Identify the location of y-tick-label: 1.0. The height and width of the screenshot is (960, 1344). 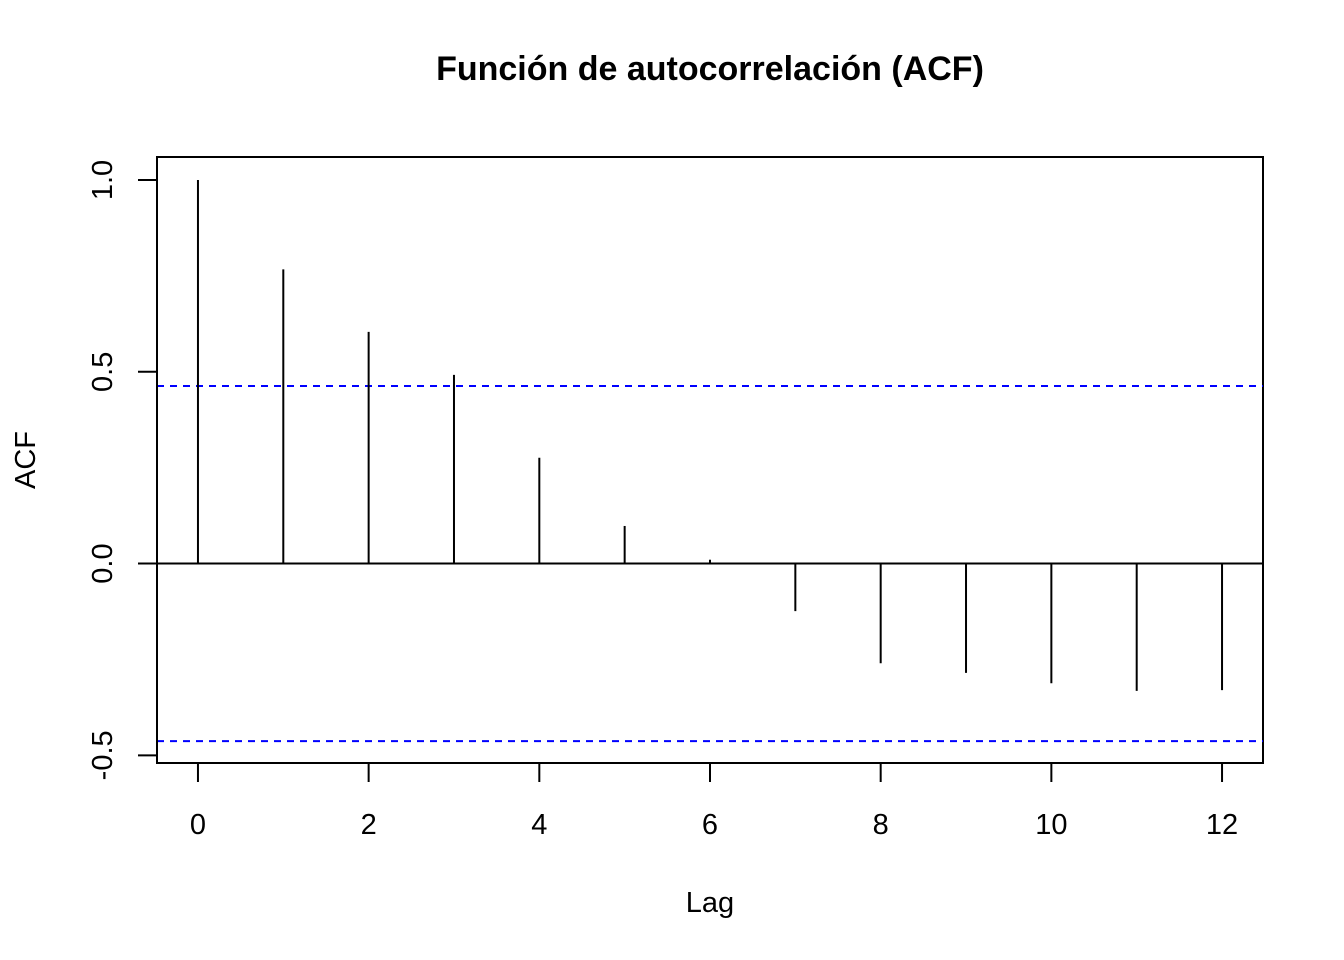
(103, 180).